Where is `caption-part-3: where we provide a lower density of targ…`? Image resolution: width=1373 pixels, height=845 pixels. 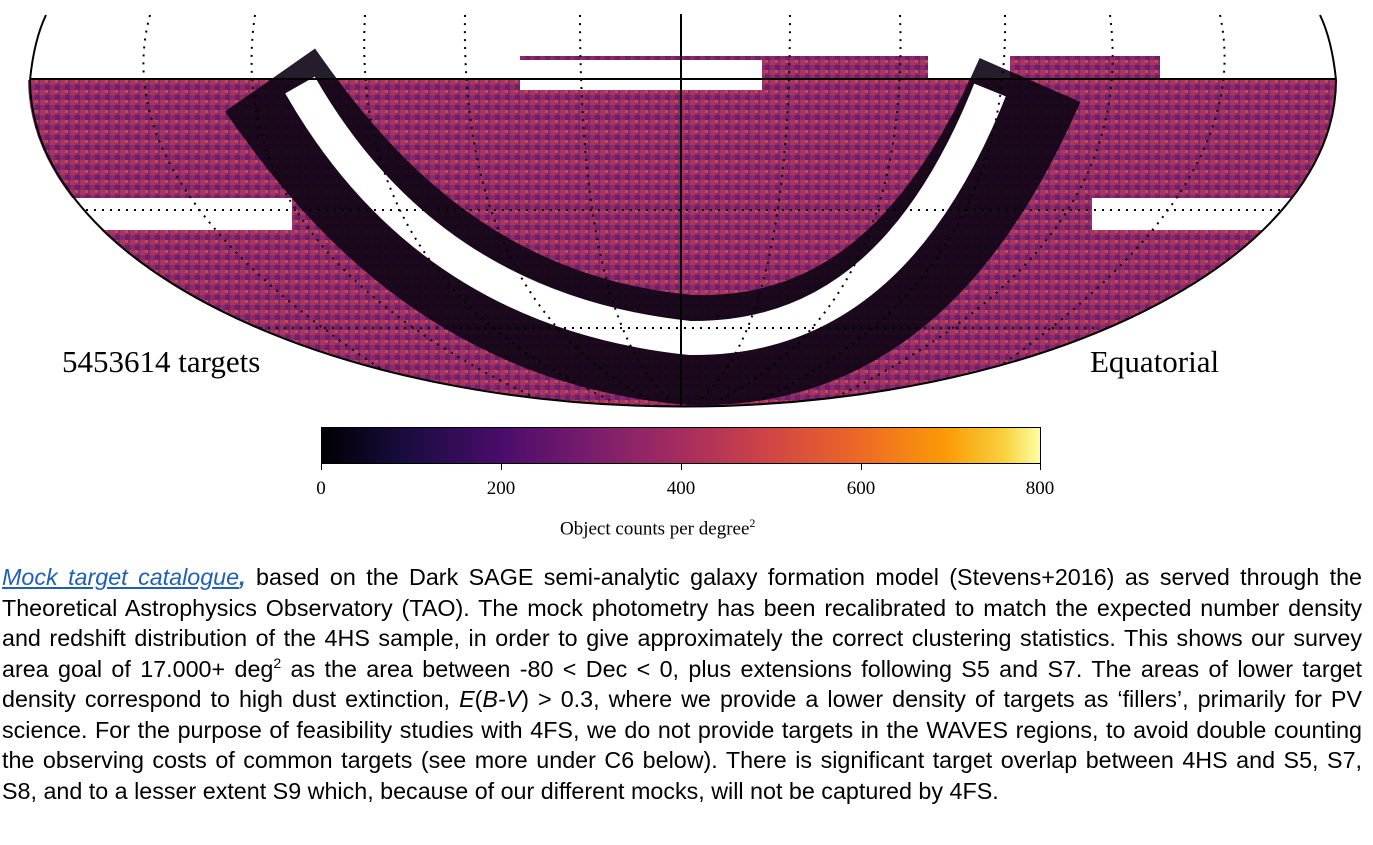 caption-part-3: where we provide a lower density of targ… is located at coordinates (682, 745).